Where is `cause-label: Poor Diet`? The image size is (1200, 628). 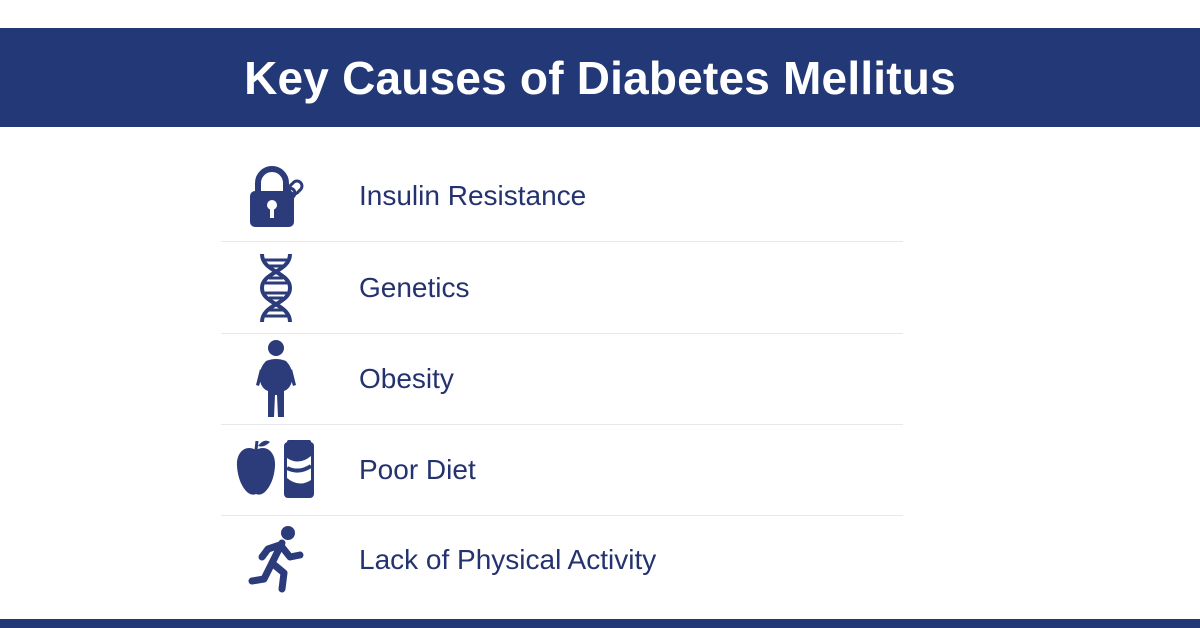
cause-label: Poor Diet is located at coordinates (417, 469).